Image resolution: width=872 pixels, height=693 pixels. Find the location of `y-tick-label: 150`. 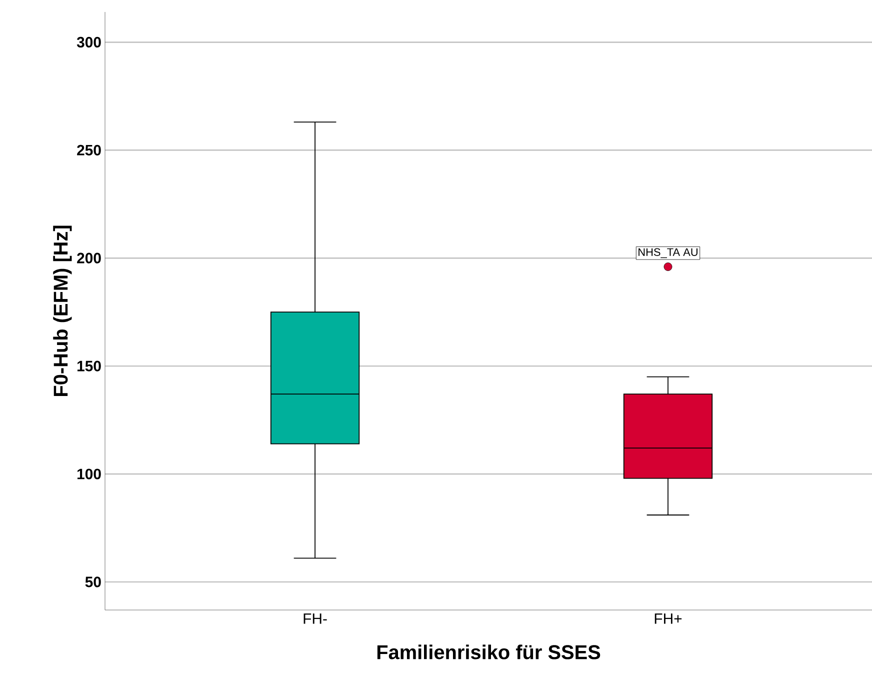

y-tick-label: 150 is located at coordinates (89, 366).